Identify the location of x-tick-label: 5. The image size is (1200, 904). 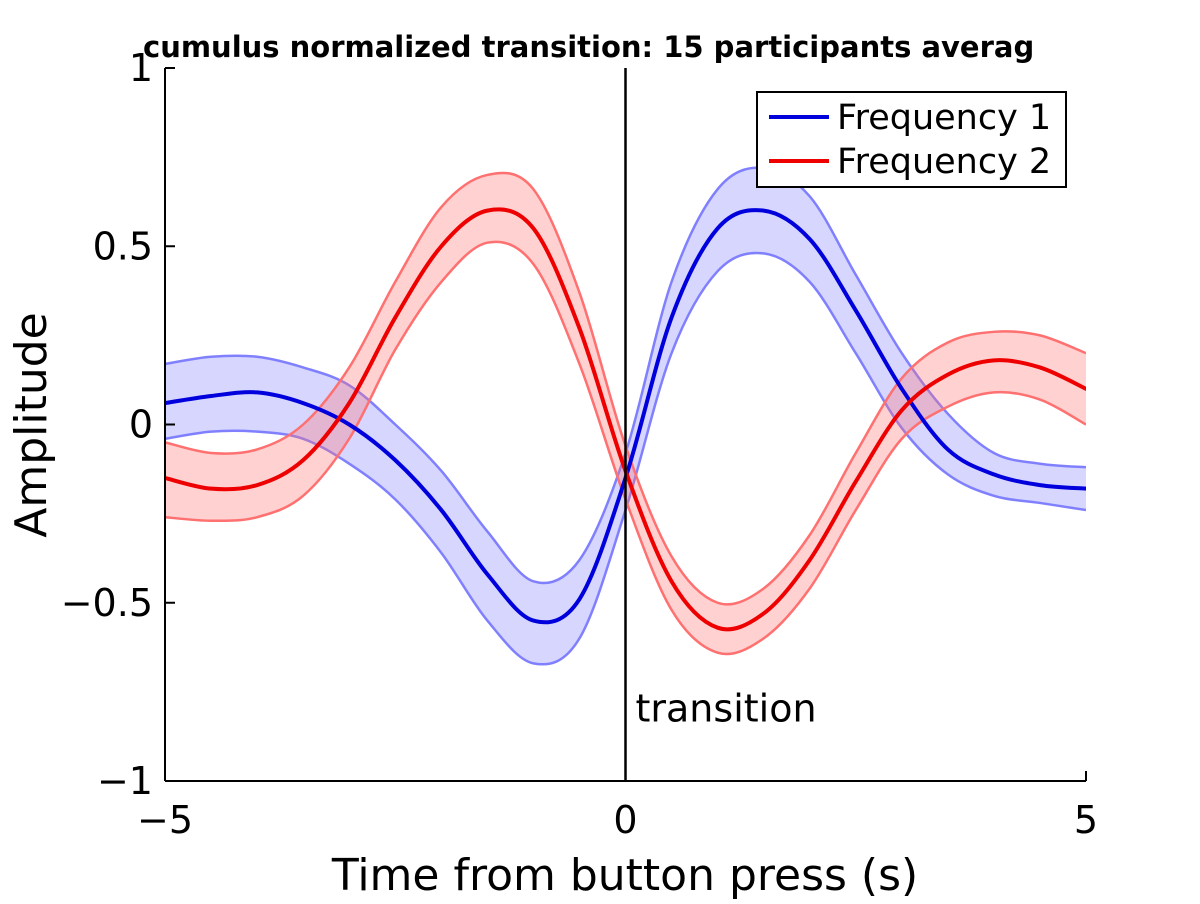
(1086, 820).